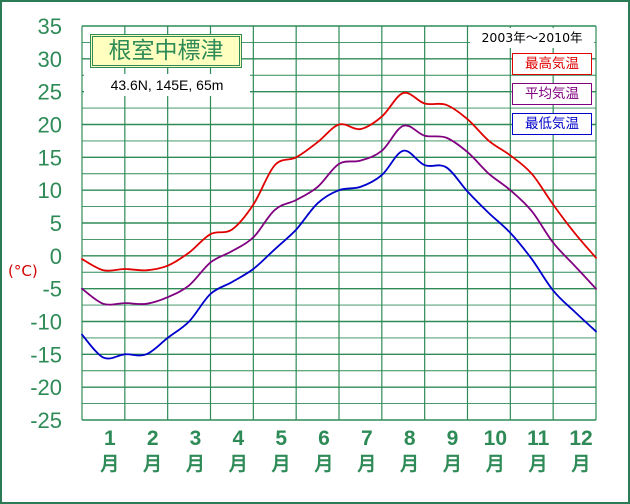 This screenshot has width=630, height=504. I want to click on x-tick-label: 5, so click(281, 438).